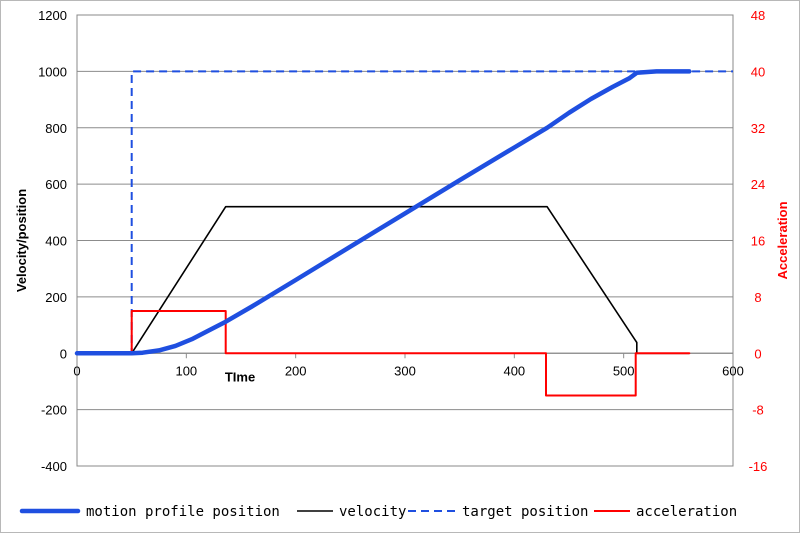  I want to click on y-axis-left-title: Velocity/position, so click(21, 240).